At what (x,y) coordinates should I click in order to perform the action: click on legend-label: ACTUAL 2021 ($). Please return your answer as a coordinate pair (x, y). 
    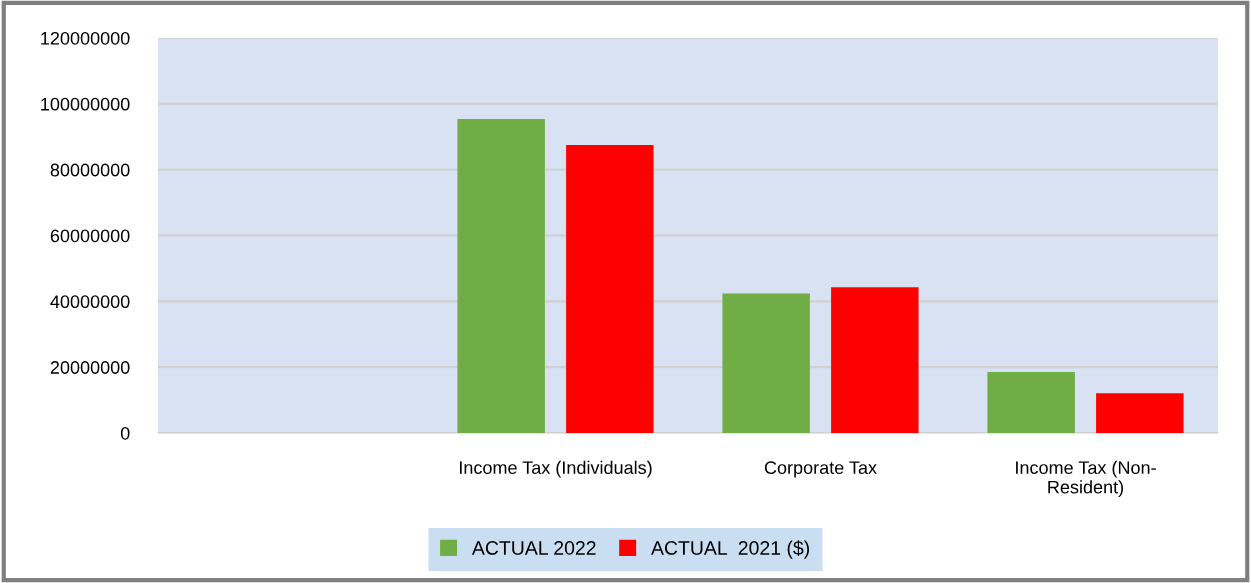
    Looking at the image, I should click on (730, 549).